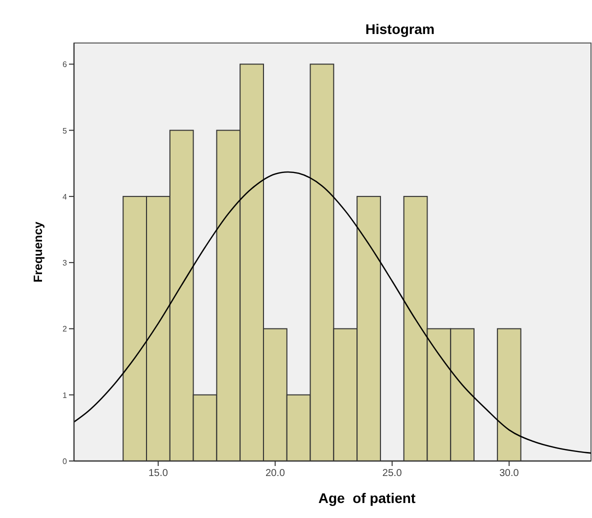  What do you see at coordinates (65, 197) in the screenshot?
I see `y-tick-label: 4` at bounding box center [65, 197].